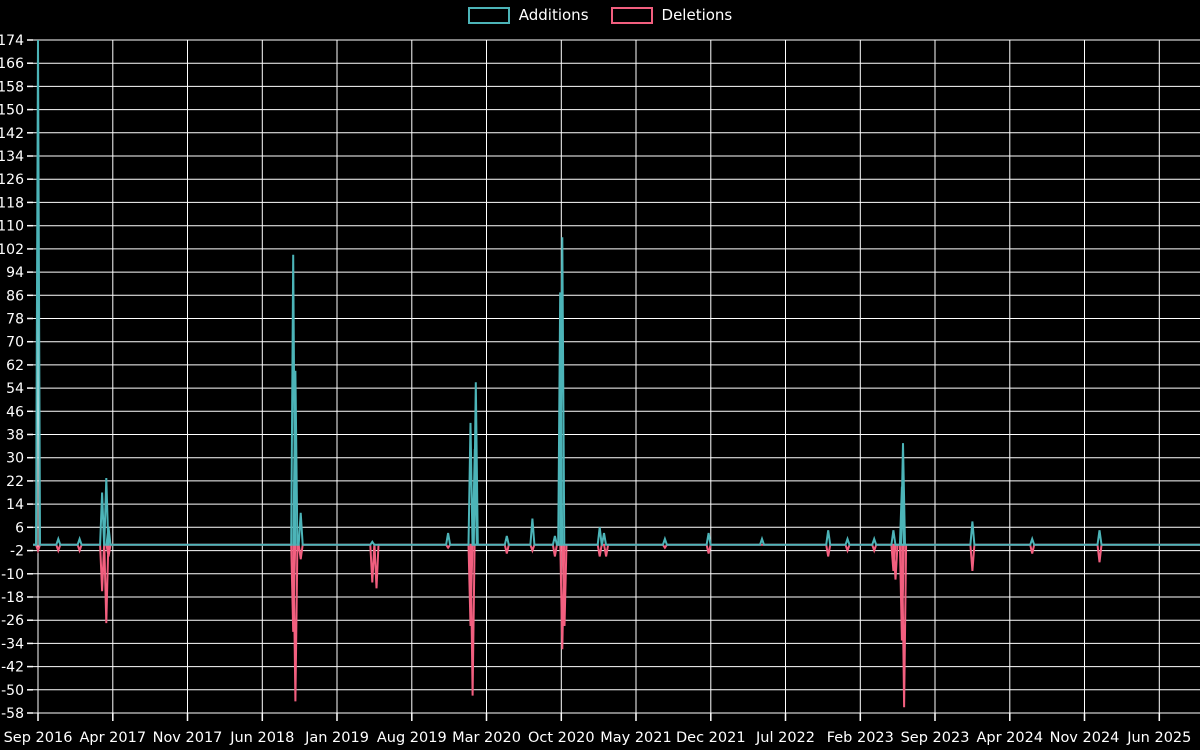 This screenshot has height=750, width=1200. Describe the element at coordinates (697, 15) in the screenshot. I see `legend-label-deletions: Deletions` at that location.